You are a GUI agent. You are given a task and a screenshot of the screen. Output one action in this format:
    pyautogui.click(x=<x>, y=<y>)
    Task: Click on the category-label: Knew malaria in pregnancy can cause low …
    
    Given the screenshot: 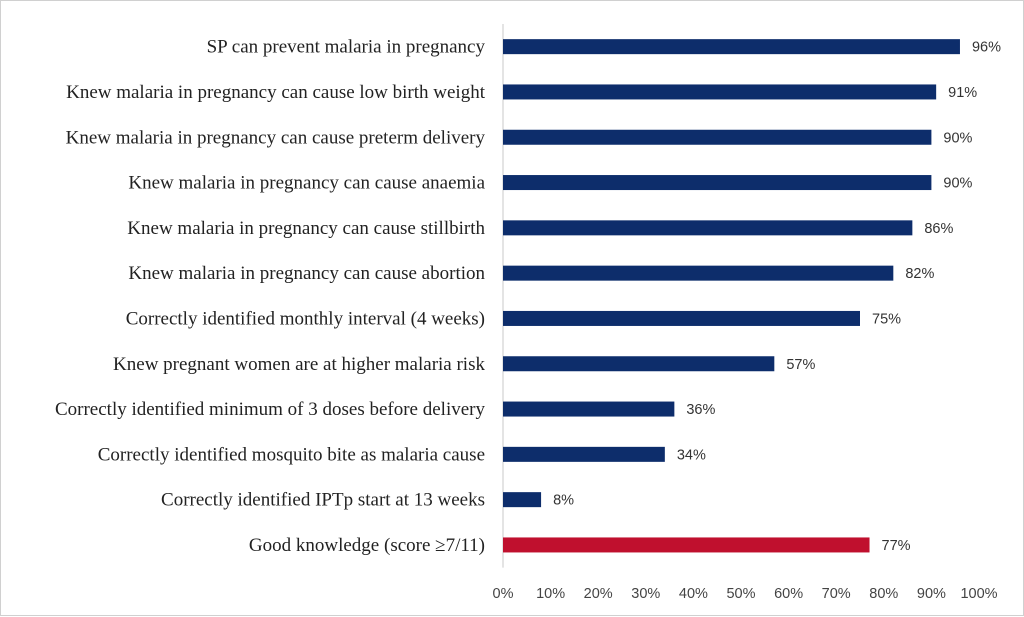 What is the action you would take?
    pyautogui.click(x=276, y=92)
    